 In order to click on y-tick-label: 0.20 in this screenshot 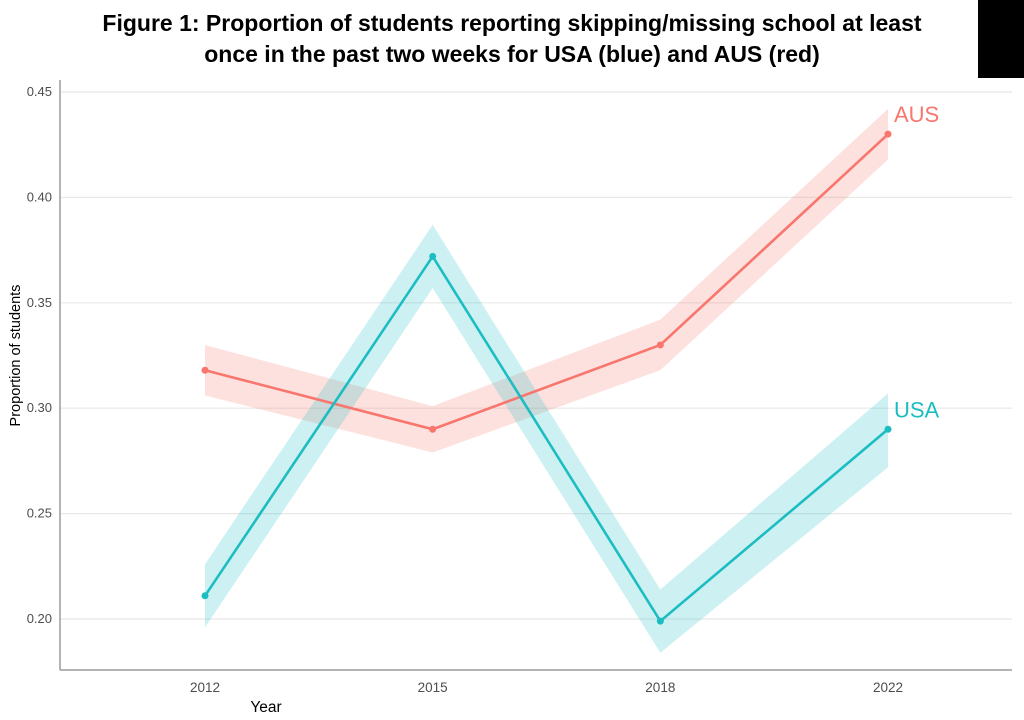, I will do `click(39, 618)`.